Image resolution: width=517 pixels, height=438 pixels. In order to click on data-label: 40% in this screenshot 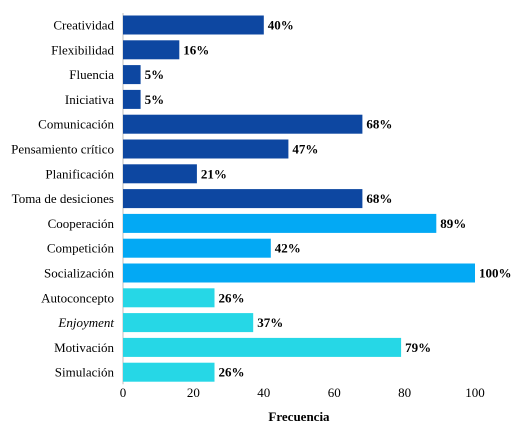, I will do `click(281, 25)`.